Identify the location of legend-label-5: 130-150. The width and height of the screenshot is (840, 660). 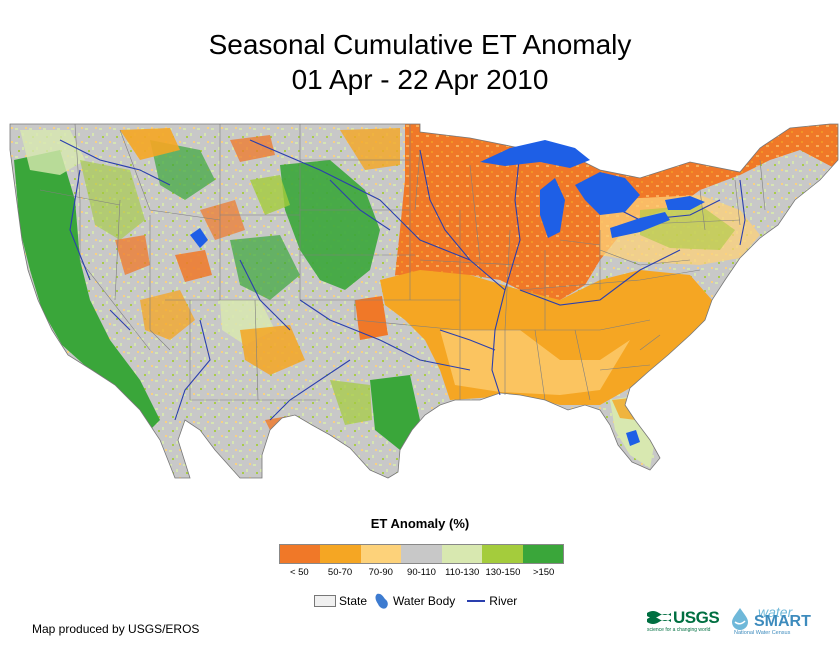
(503, 572).